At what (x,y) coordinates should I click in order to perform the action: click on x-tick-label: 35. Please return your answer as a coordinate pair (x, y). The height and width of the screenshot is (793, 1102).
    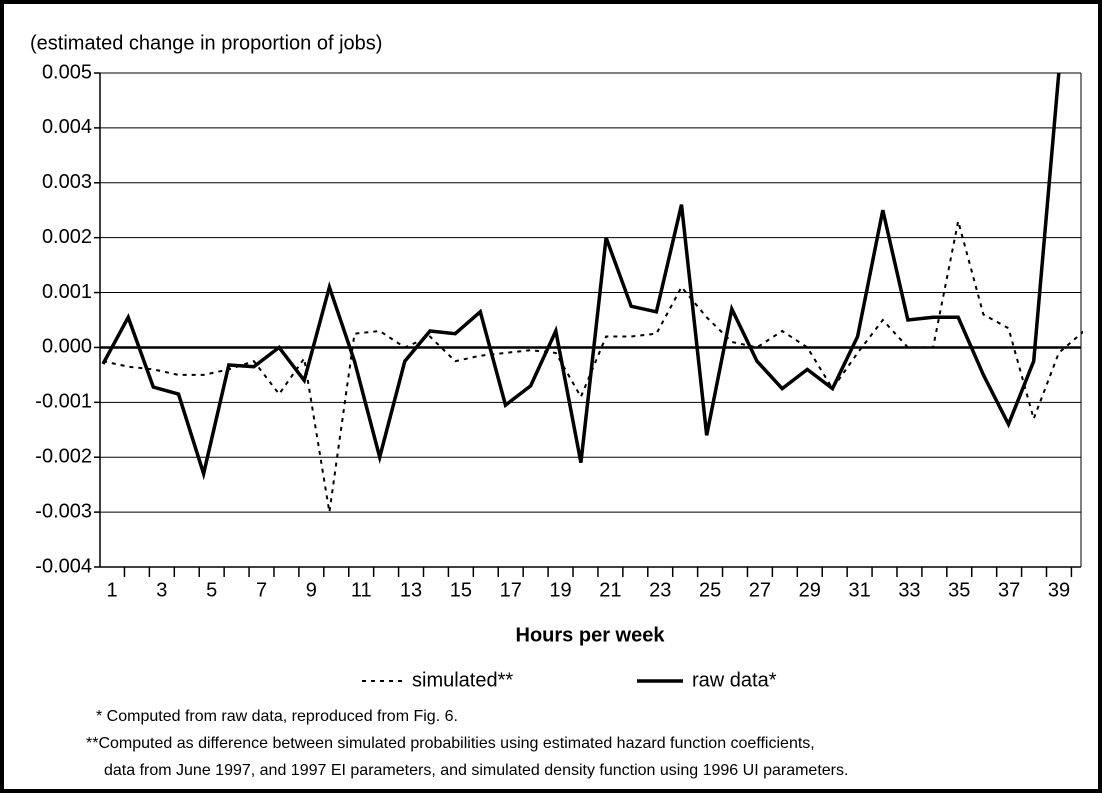
    Looking at the image, I should click on (959, 590).